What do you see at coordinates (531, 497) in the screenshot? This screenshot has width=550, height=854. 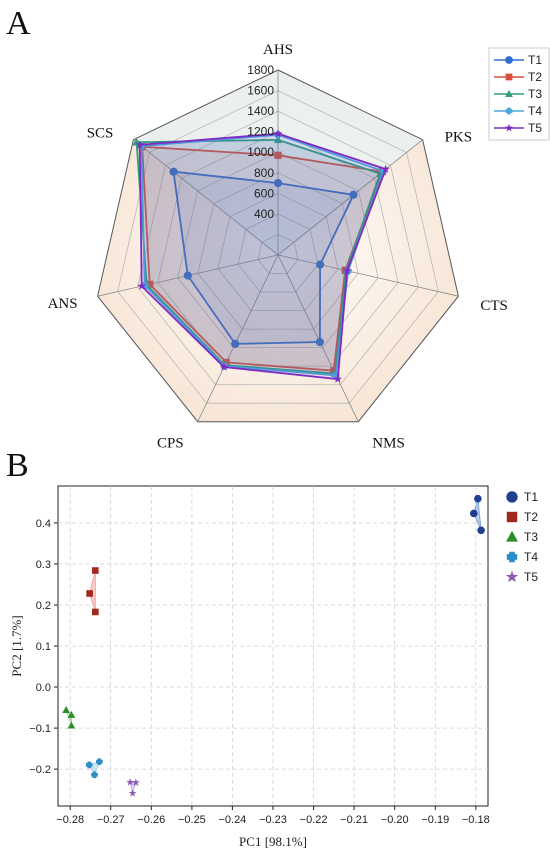 I see `pca-legend-label: T1` at bounding box center [531, 497].